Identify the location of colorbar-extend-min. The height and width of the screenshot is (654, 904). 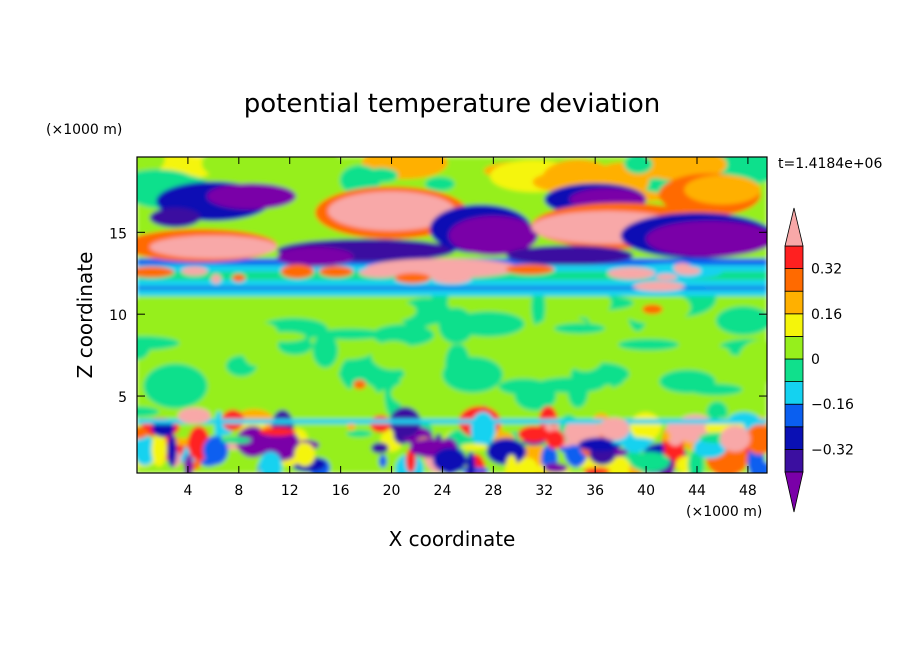
(794, 492).